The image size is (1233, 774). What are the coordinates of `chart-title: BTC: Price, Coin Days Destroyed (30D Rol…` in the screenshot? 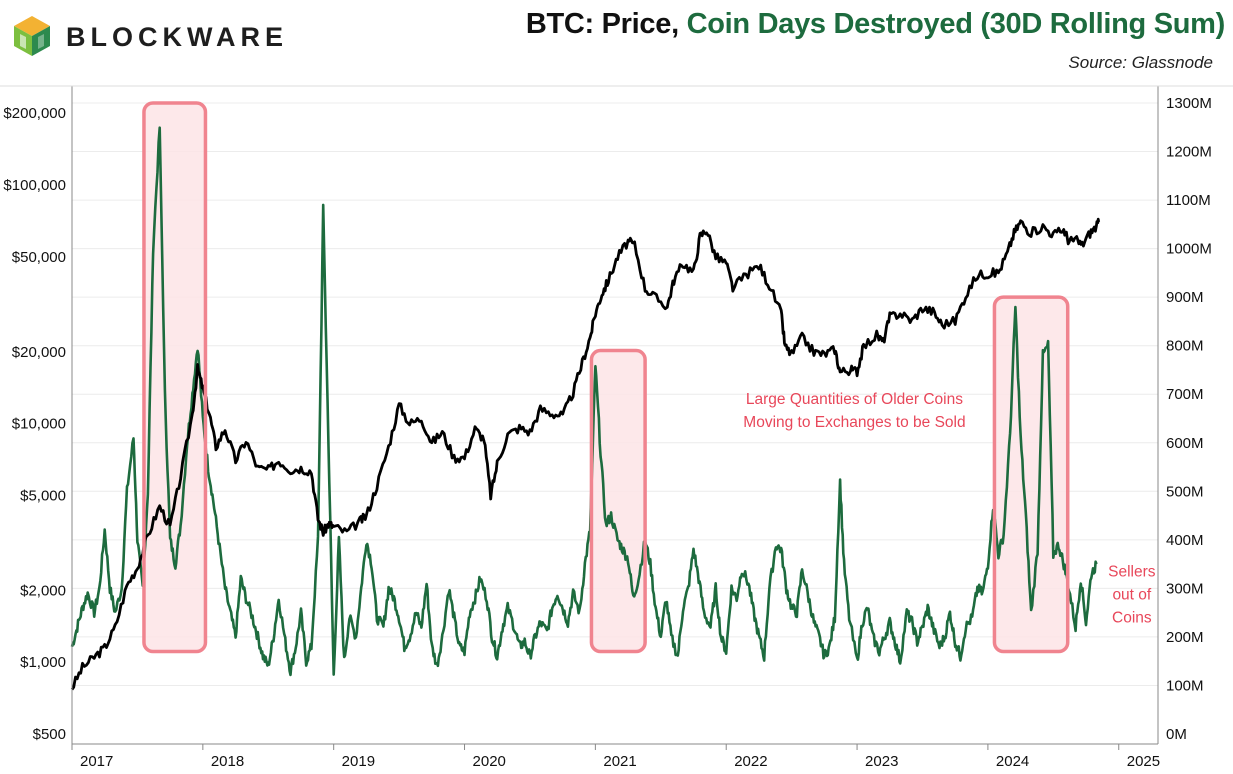 It's located at (875, 24).